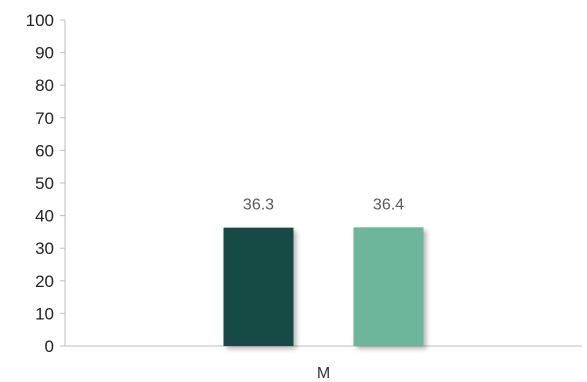 The height and width of the screenshot is (382, 587). What do you see at coordinates (44, 248) in the screenshot?
I see `y-tick-label: 30` at bounding box center [44, 248].